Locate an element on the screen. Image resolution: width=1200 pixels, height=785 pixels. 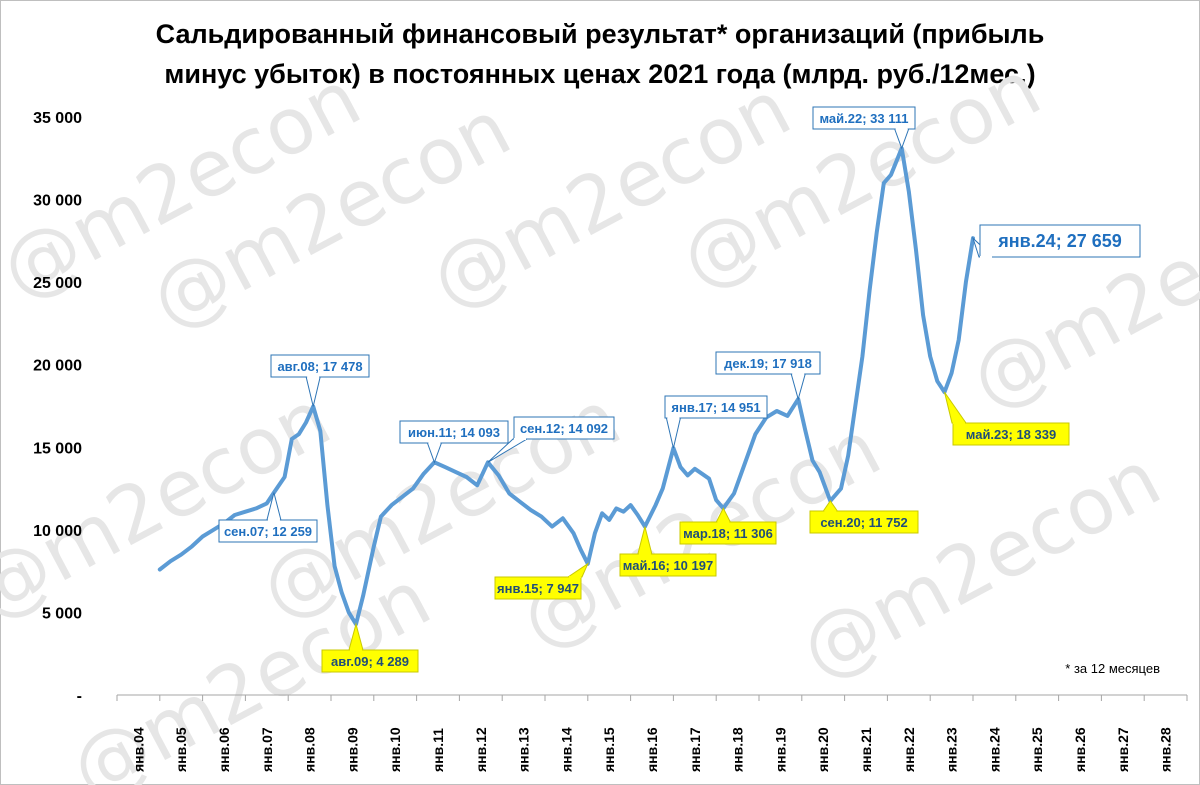
callout-label: дек.19; 17 918 is located at coordinates (768, 363).